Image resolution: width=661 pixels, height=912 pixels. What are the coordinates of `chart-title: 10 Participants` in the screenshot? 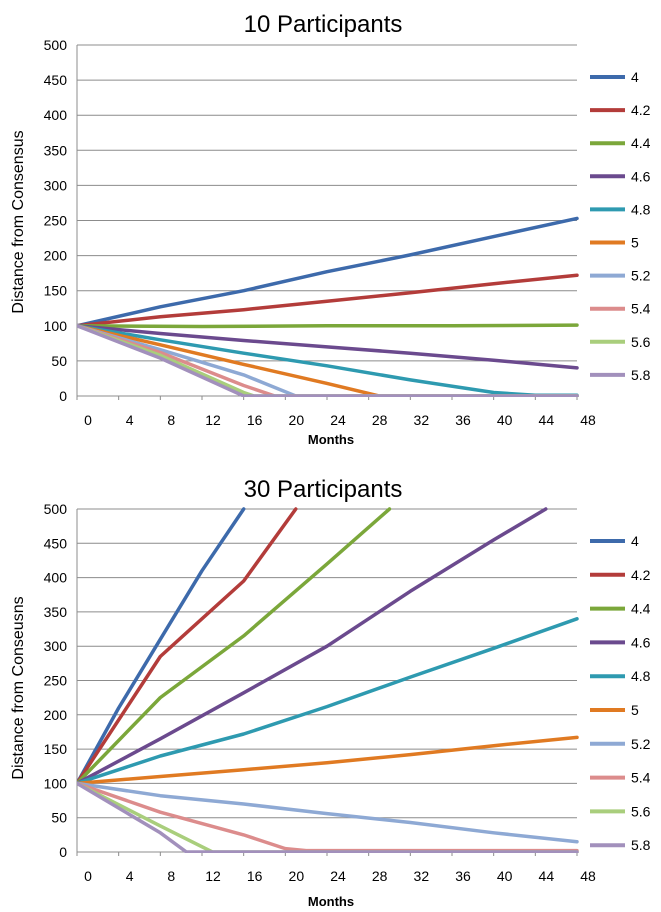 It's located at (323, 24).